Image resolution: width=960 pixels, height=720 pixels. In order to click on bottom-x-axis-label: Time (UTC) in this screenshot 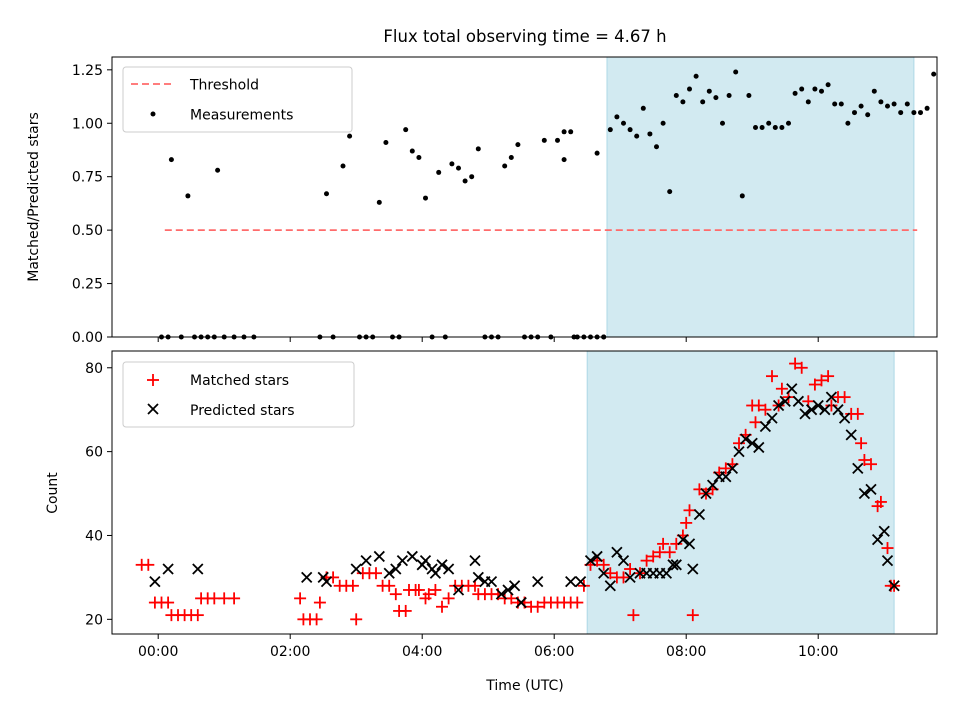, I will do `click(524, 686)`.